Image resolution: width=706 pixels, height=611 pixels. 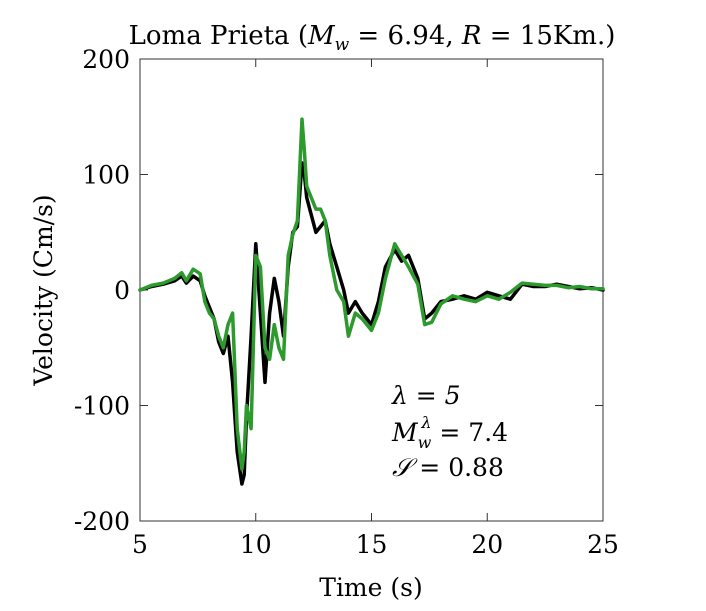 What do you see at coordinates (106, 59) in the screenshot?
I see `y-tick-label: 200` at bounding box center [106, 59].